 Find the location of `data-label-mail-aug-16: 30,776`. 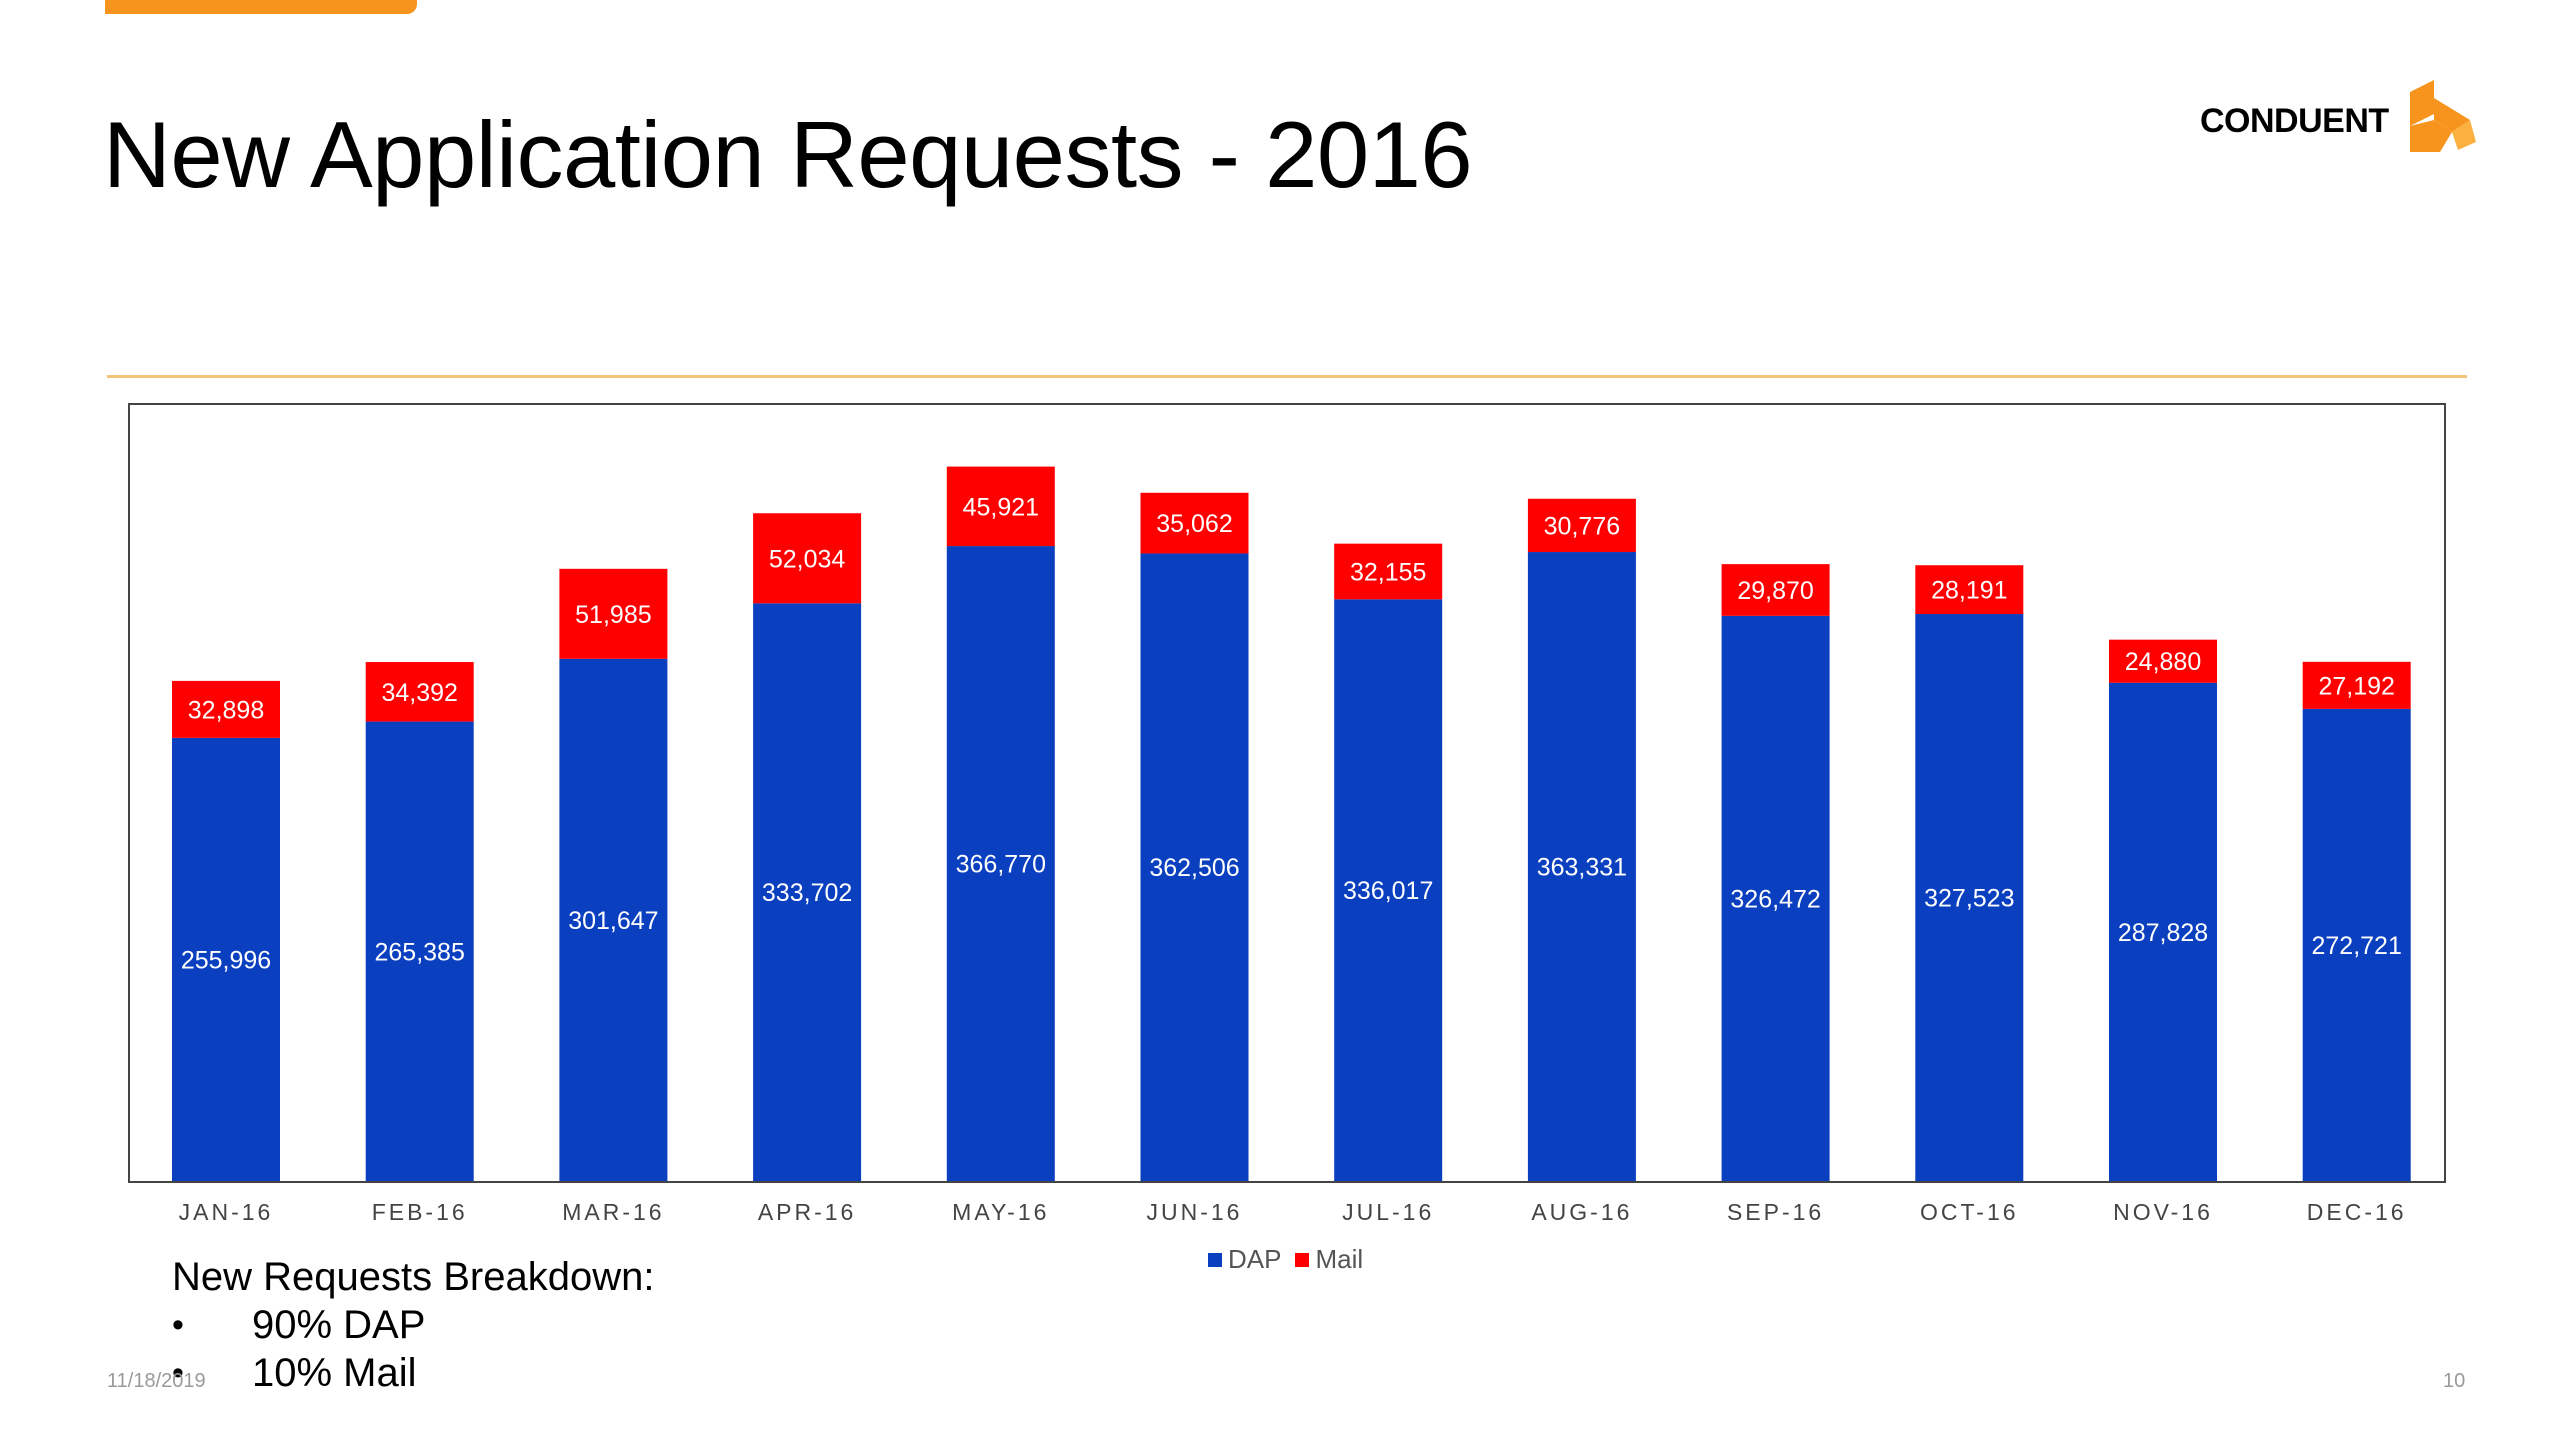

data-label-mail-aug-16: 30,776 is located at coordinates (1582, 526).